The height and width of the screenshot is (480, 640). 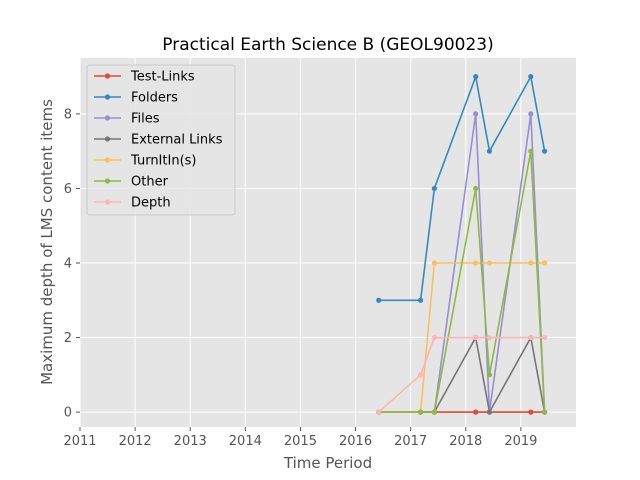 What do you see at coordinates (327, 463) in the screenshot?
I see `x-axis-label: Time Period` at bounding box center [327, 463].